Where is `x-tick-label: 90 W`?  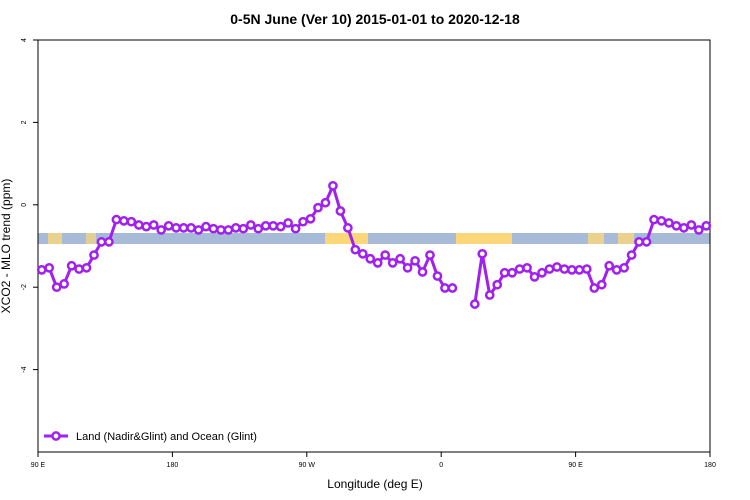
x-tick-label: 90 W is located at coordinates (307, 465).